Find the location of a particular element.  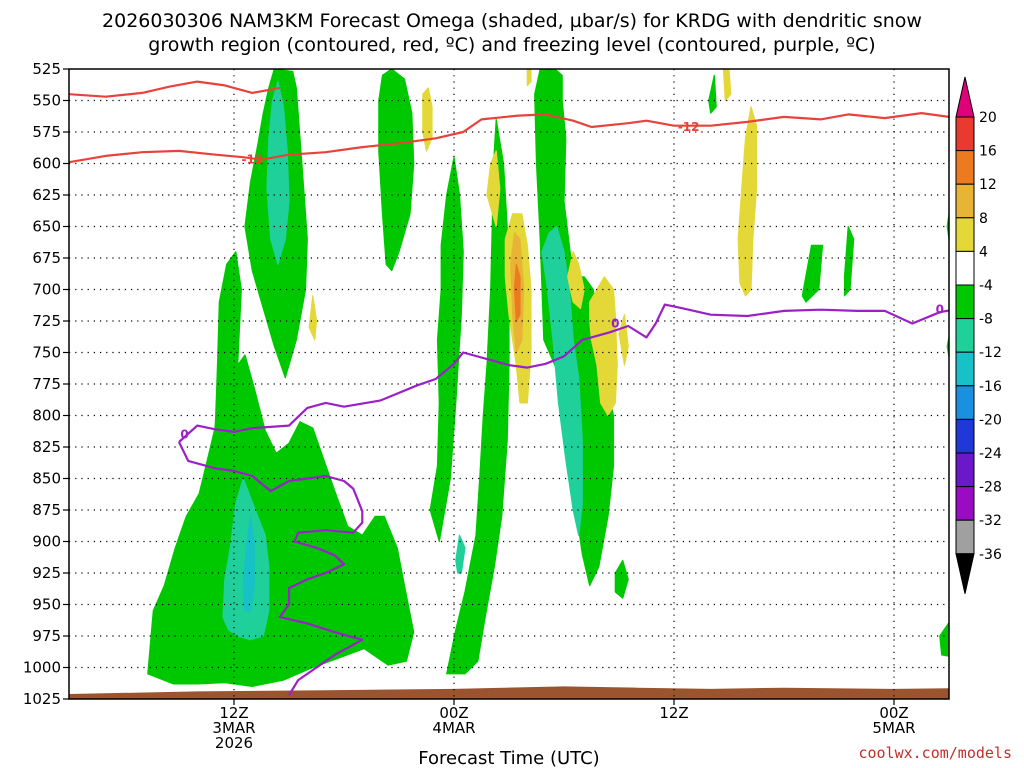

x-tick-label: 3MAR is located at coordinates (233, 728).